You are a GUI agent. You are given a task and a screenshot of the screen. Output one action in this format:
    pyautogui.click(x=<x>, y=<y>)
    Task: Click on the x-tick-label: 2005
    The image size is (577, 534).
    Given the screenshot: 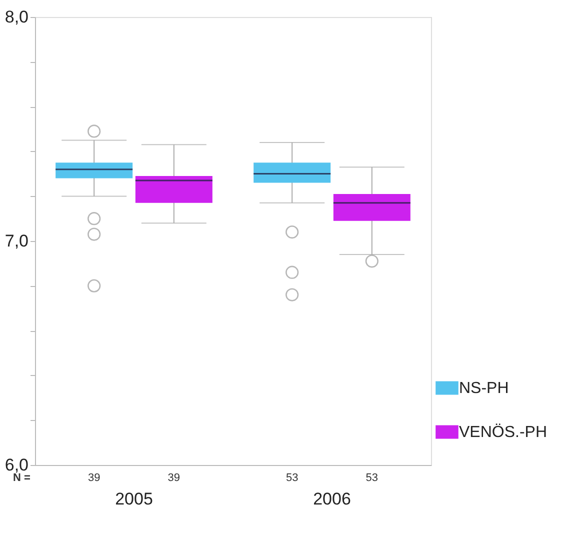 What is the action you would take?
    pyautogui.click(x=134, y=499)
    